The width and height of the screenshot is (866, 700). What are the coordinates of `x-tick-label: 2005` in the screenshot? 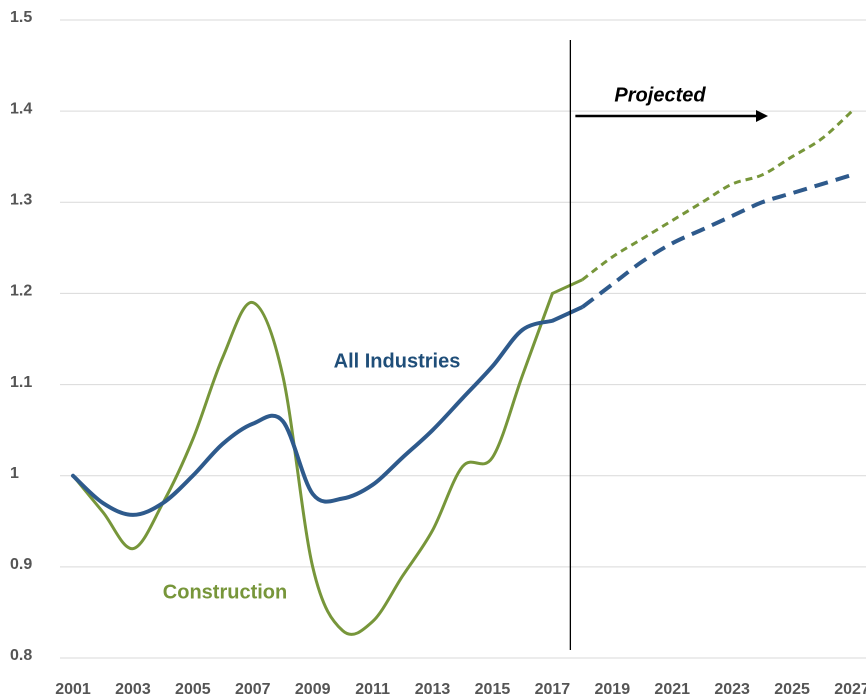 It's located at (193, 689).